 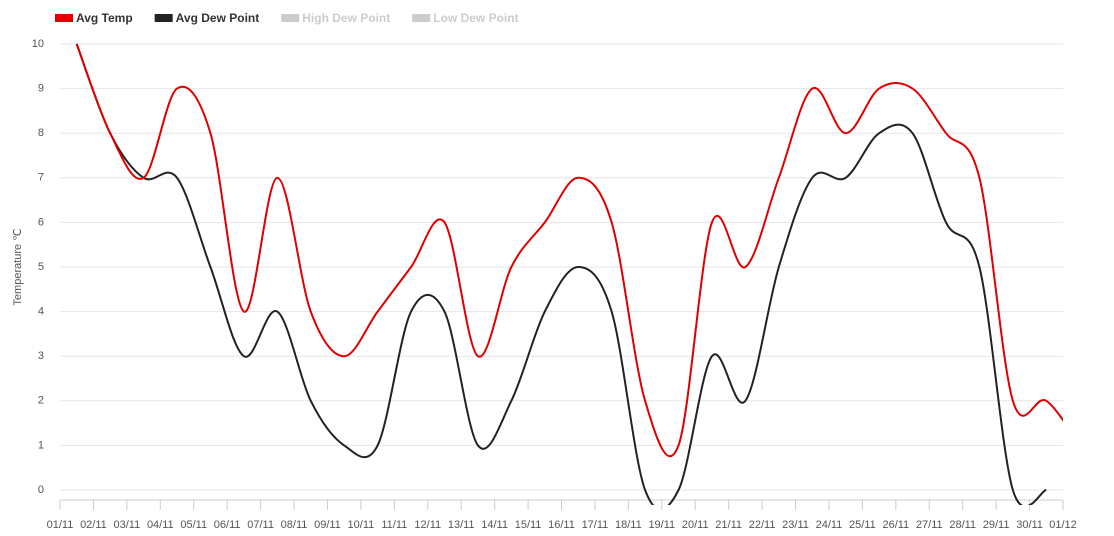 I want to click on x-tick-label: 24/11, so click(x=829, y=525).